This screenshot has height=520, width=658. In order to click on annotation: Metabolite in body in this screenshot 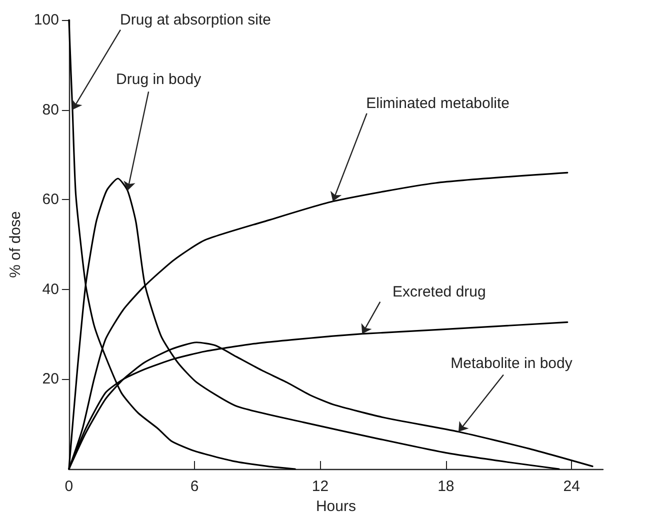, I will do `click(511, 363)`.